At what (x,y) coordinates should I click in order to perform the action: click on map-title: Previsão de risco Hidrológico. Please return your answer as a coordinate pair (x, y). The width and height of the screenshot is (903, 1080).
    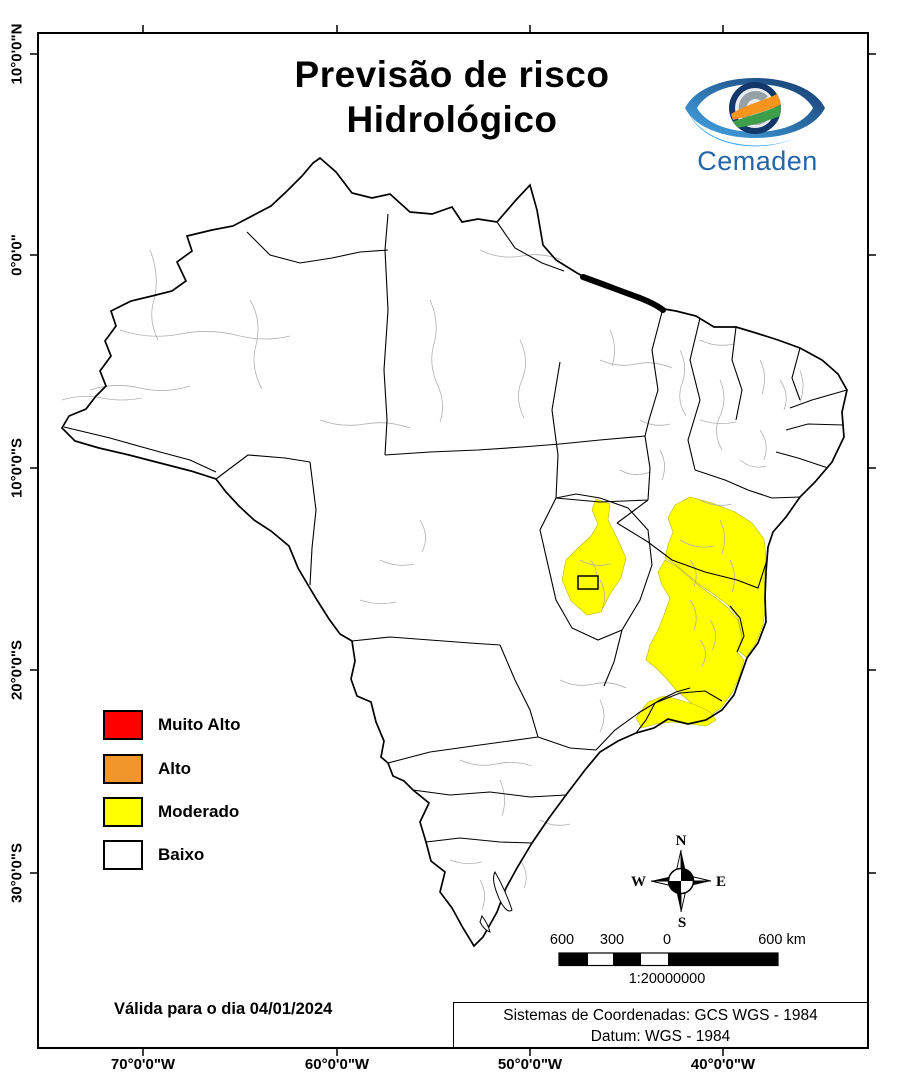
    Looking at the image, I should click on (452, 97).